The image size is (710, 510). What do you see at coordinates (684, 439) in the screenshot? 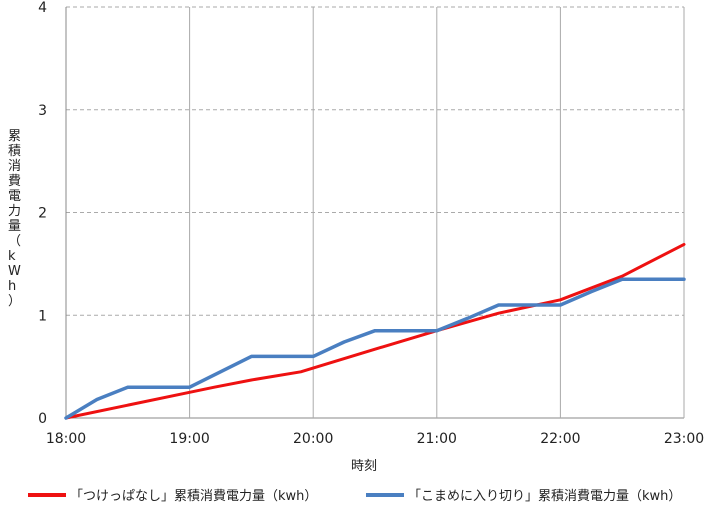
I see `x-tick-label: 23:00` at bounding box center [684, 439].